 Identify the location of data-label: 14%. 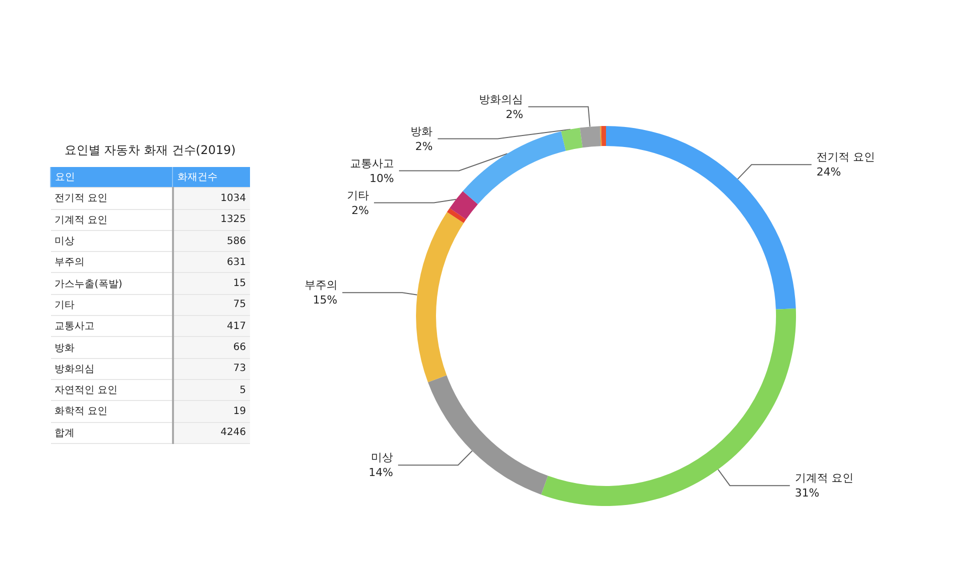
(381, 473).